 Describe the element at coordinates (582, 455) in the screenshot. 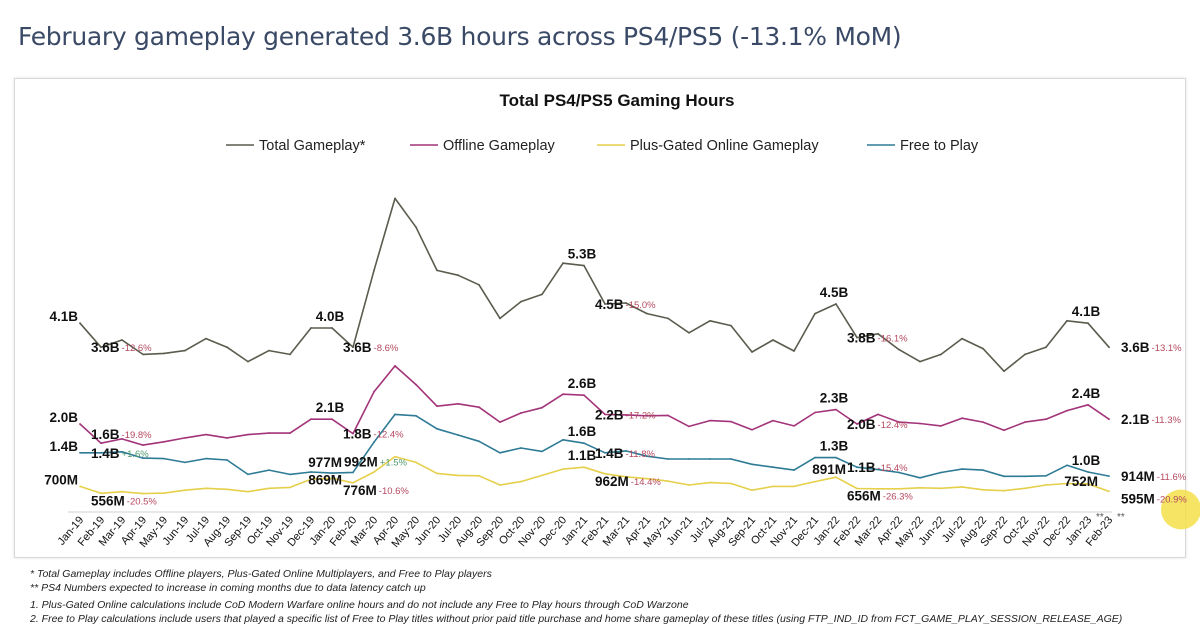

I see `data-label: 1.1B` at that location.